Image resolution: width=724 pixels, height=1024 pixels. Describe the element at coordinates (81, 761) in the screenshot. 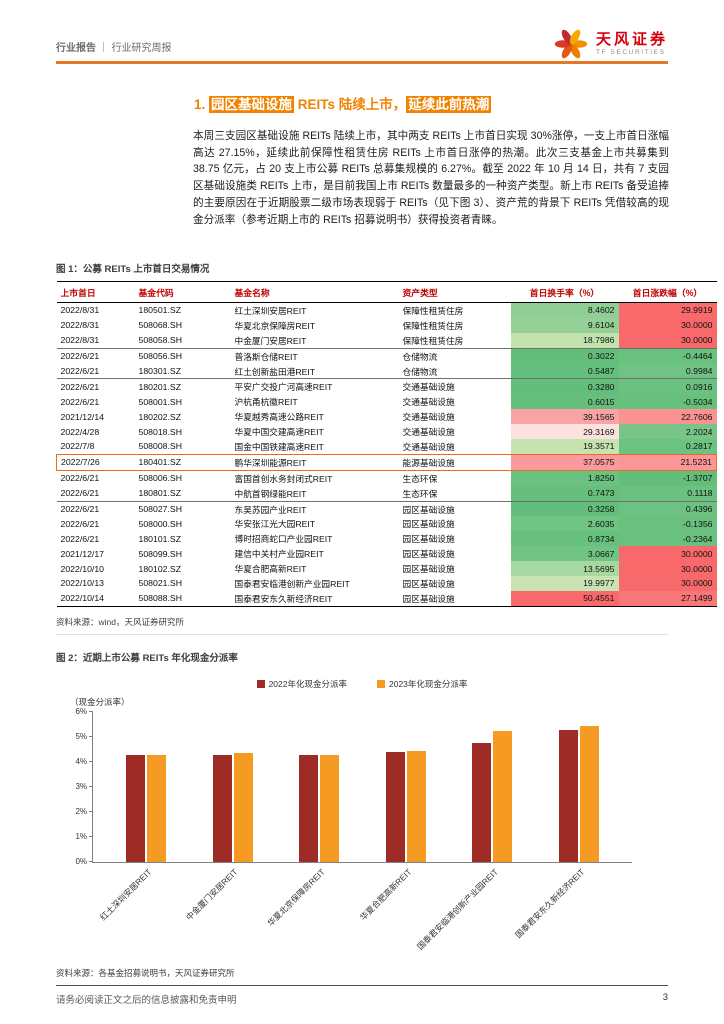

I see `y-tick-label: 4%` at that location.